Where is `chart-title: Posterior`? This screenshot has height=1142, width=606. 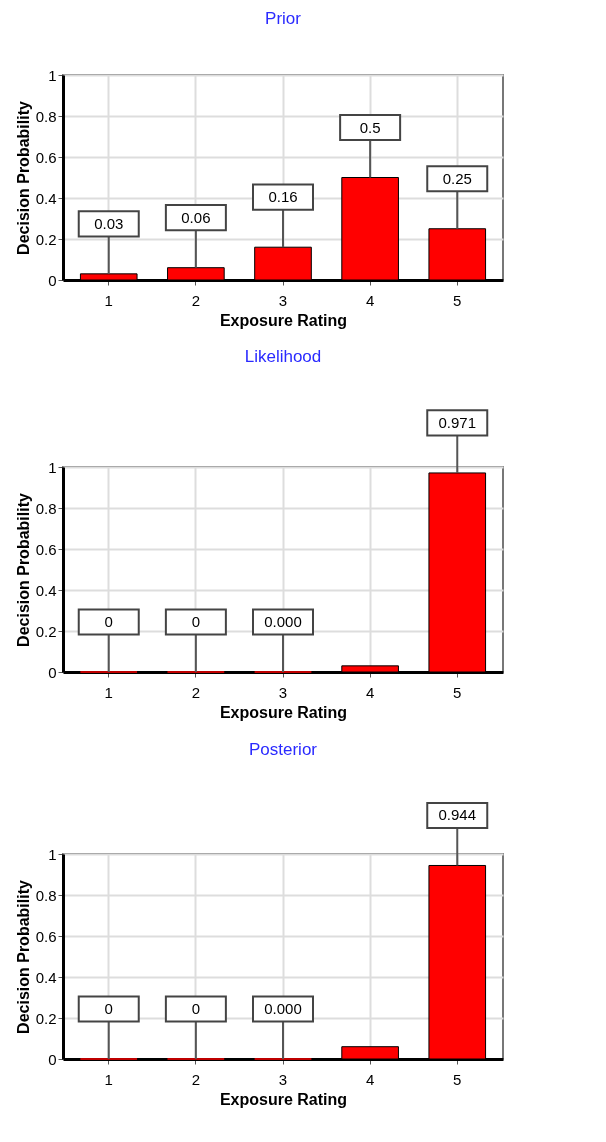 chart-title: Posterior is located at coordinates (283, 749).